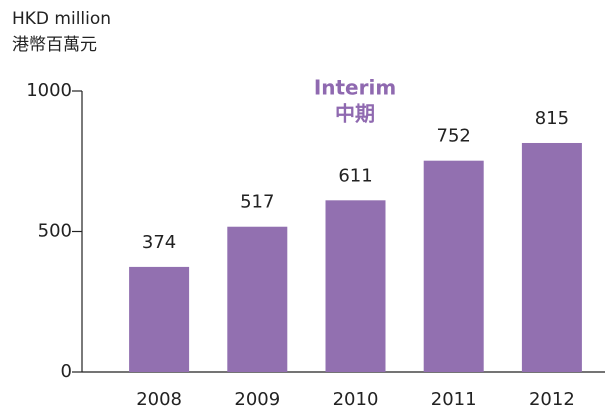  Describe the element at coordinates (552, 118) in the screenshot. I see `value-label: 815` at that location.